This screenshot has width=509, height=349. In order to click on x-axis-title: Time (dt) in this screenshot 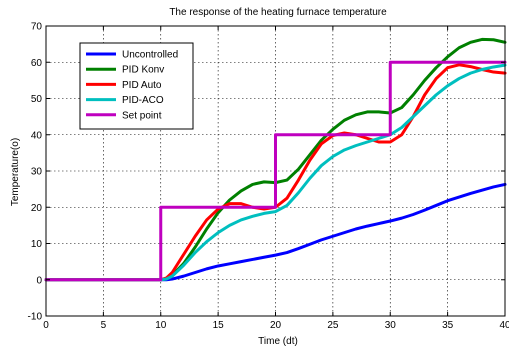, I will do `click(278, 341)`.